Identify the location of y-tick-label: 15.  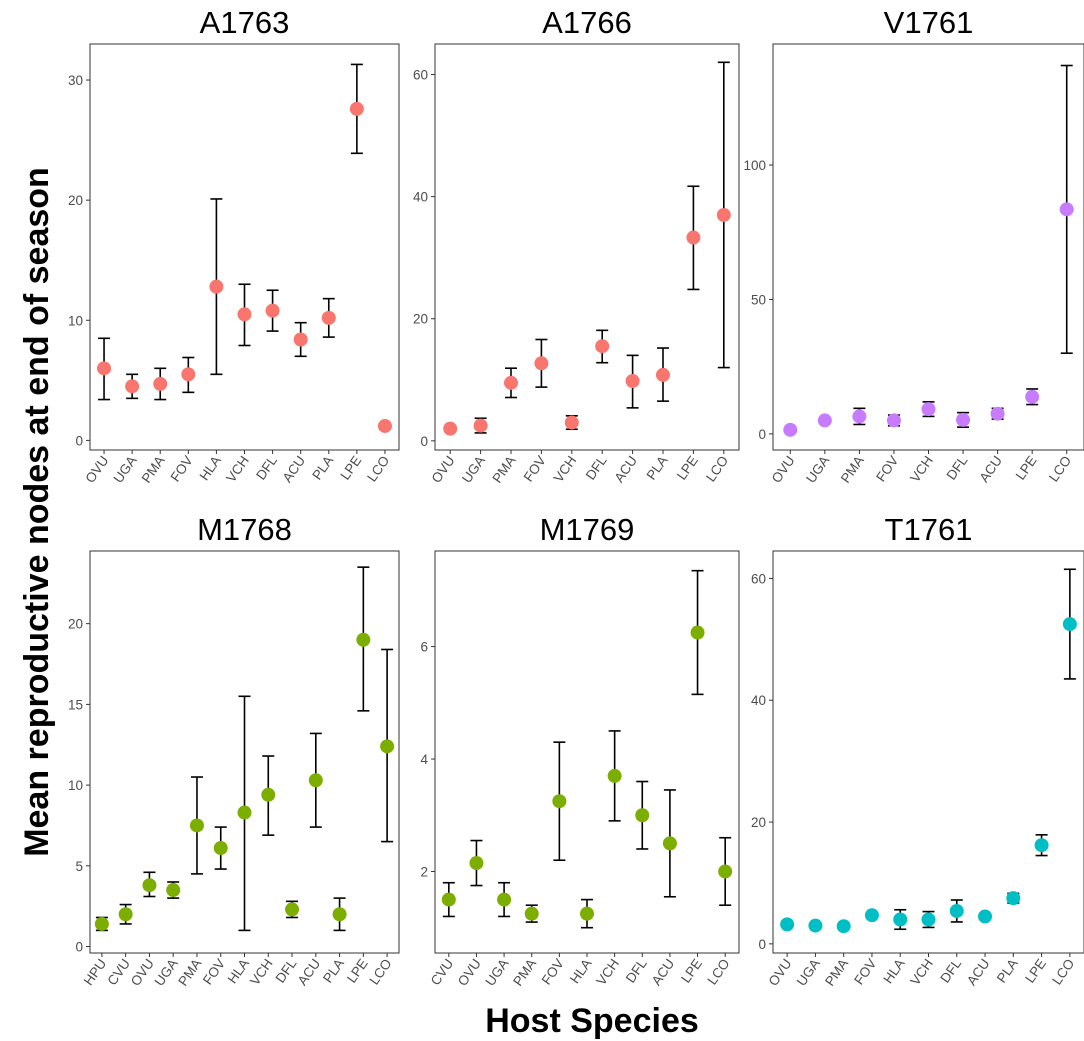
(75, 704).